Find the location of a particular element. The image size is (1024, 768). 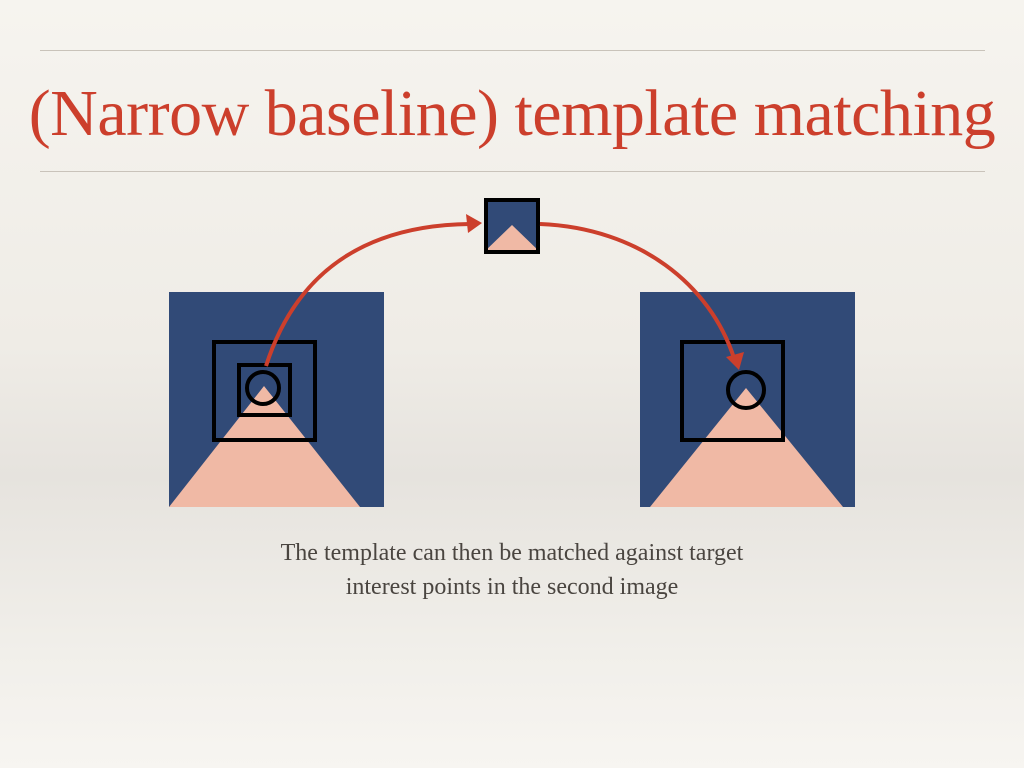

caption-line-2: interest points in the second image is located at coordinates (512, 587).